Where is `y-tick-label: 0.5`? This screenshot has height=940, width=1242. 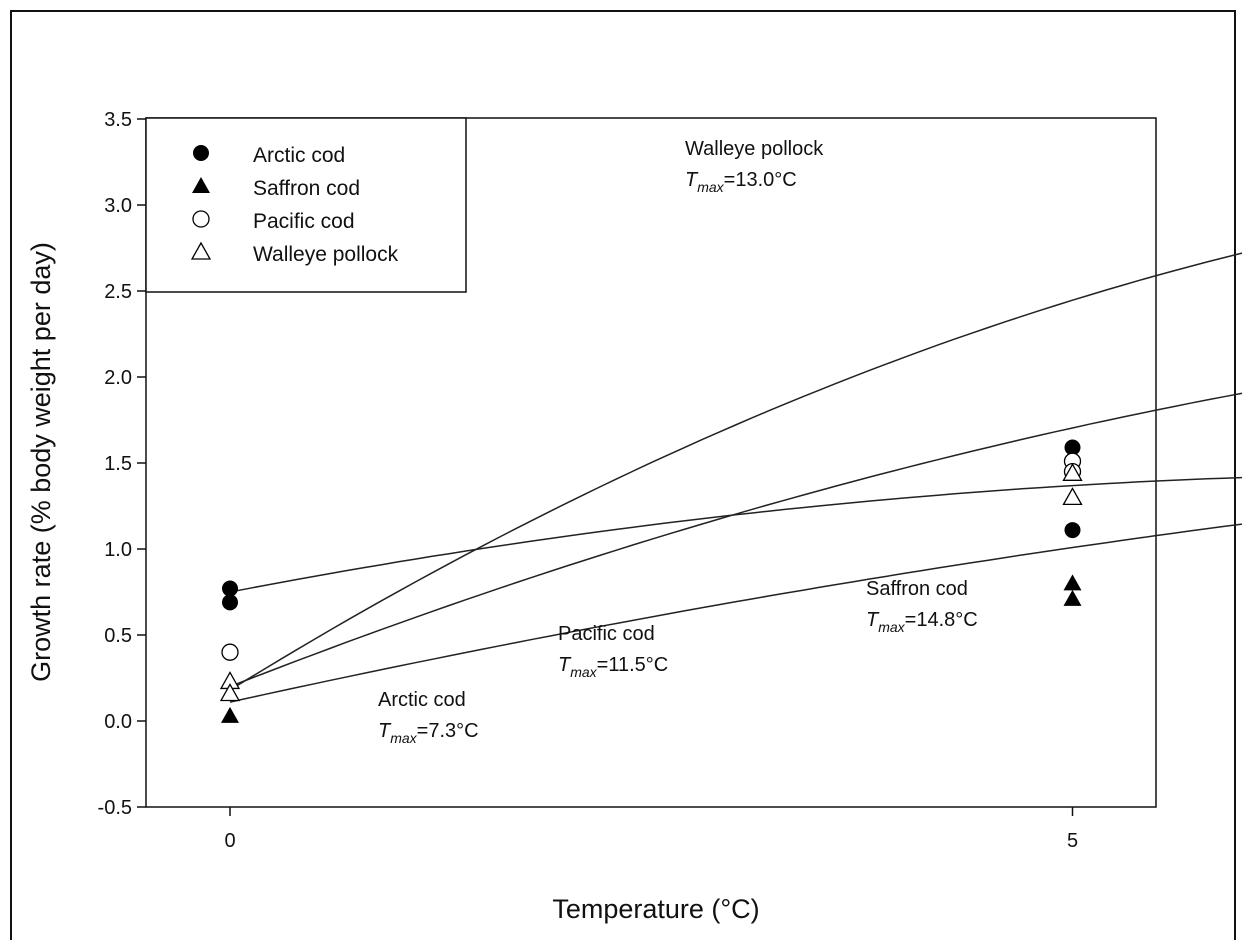 y-tick-label: 0.5 is located at coordinates (118, 636).